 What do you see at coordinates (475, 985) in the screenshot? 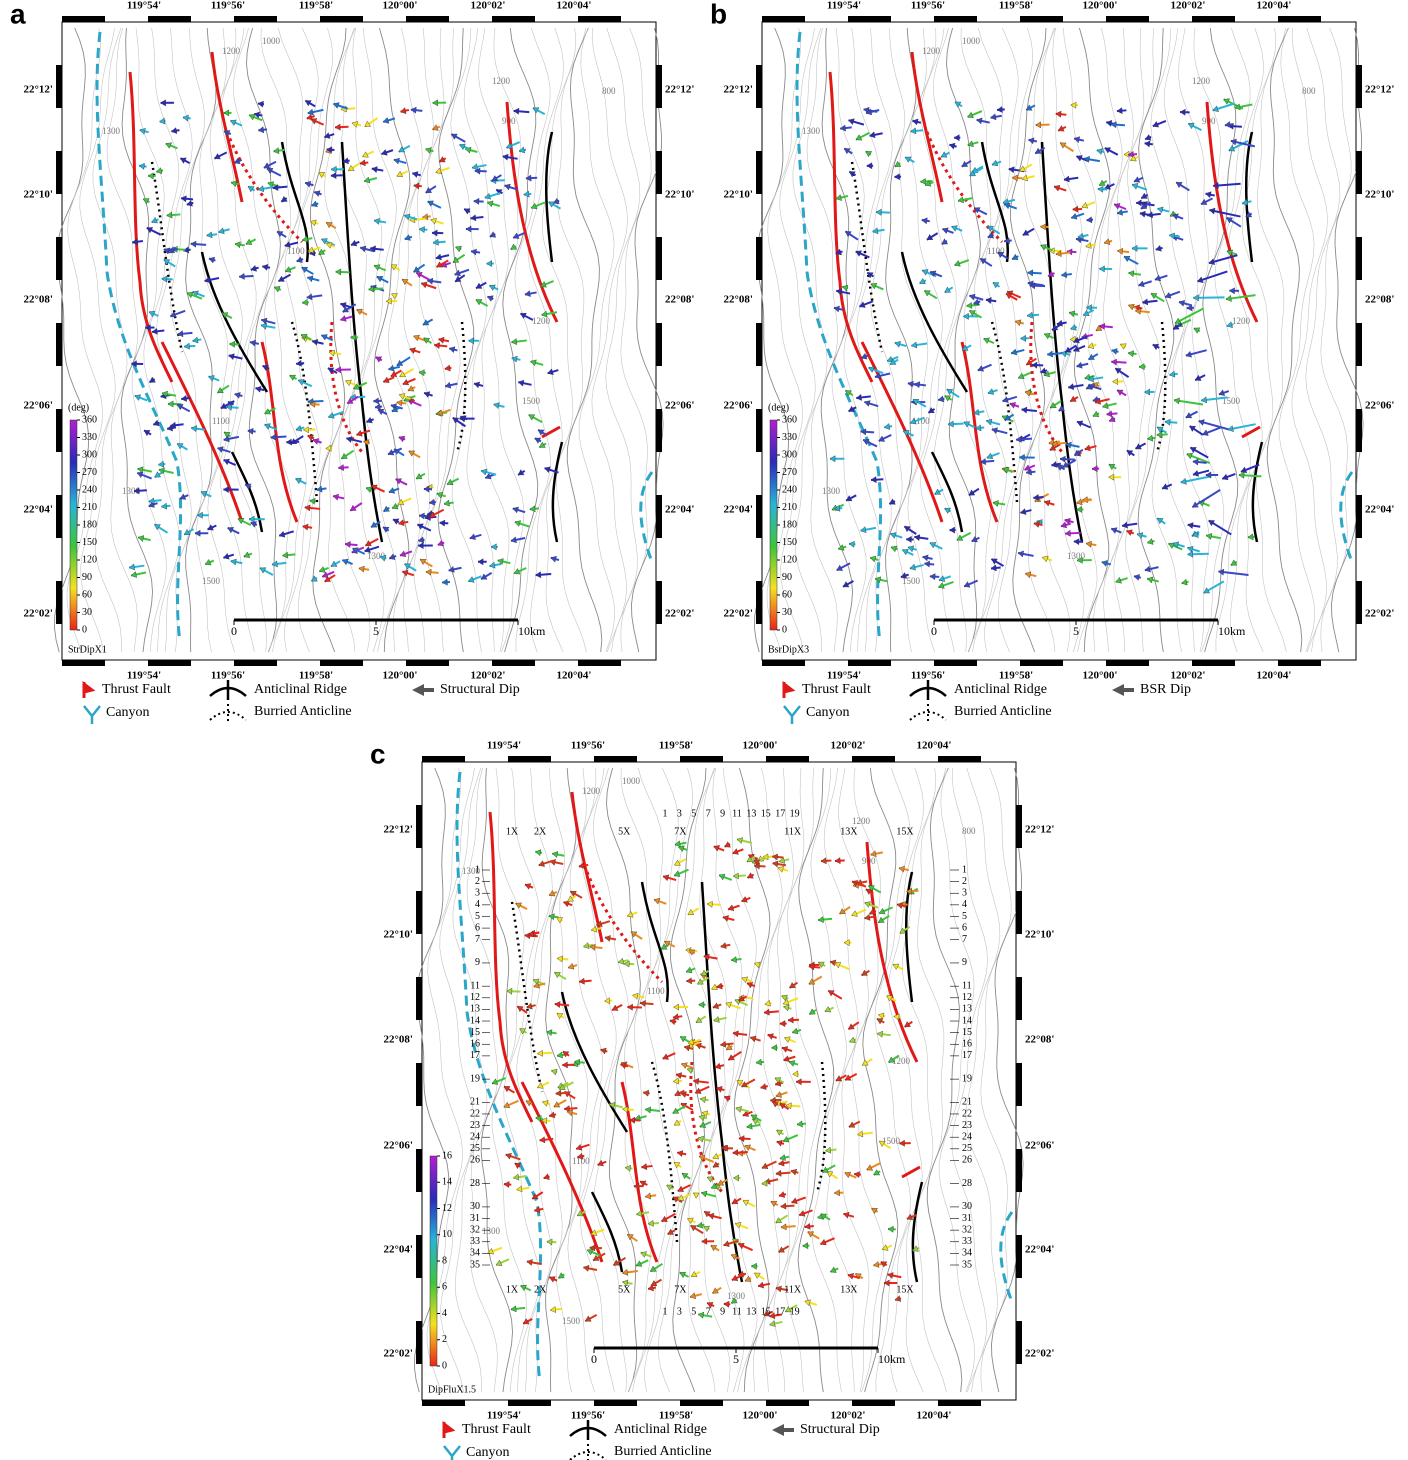
I see `line-label: 11` at bounding box center [475, 985].